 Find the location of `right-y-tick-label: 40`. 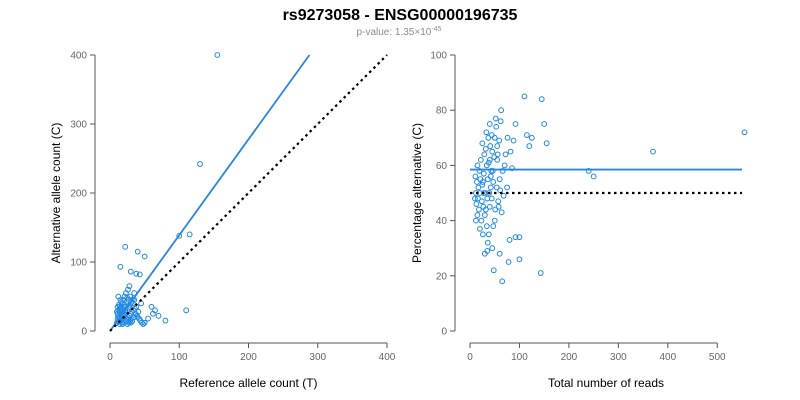

right-y-tick-label: 40 is located at coordinates (442, 221).